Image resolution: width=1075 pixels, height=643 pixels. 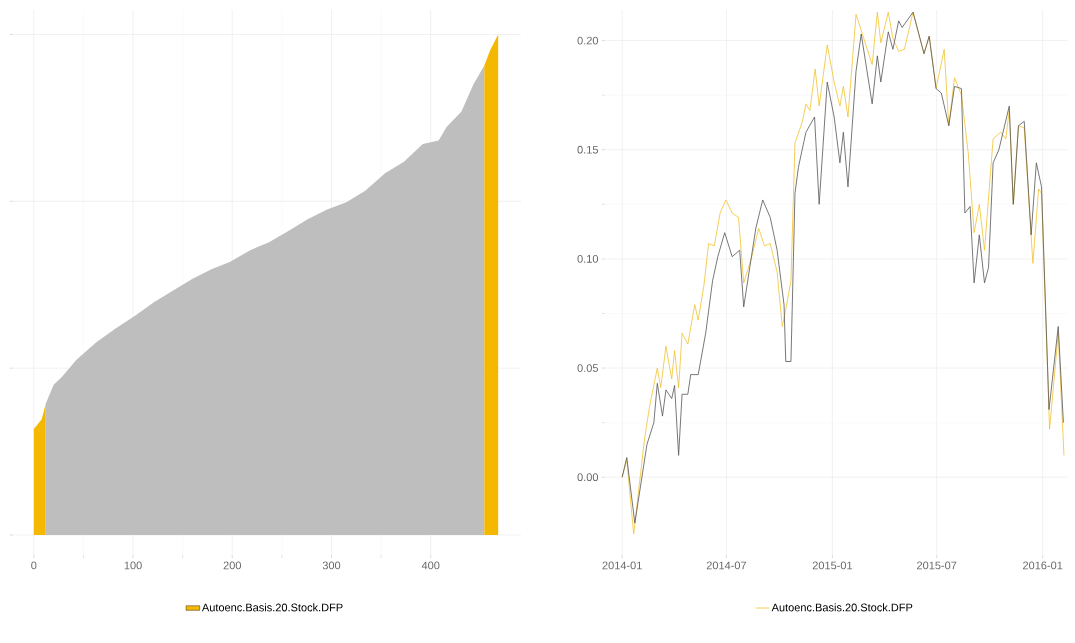 I want to click on x-tick-label: 0, so click(x=34, y=565).